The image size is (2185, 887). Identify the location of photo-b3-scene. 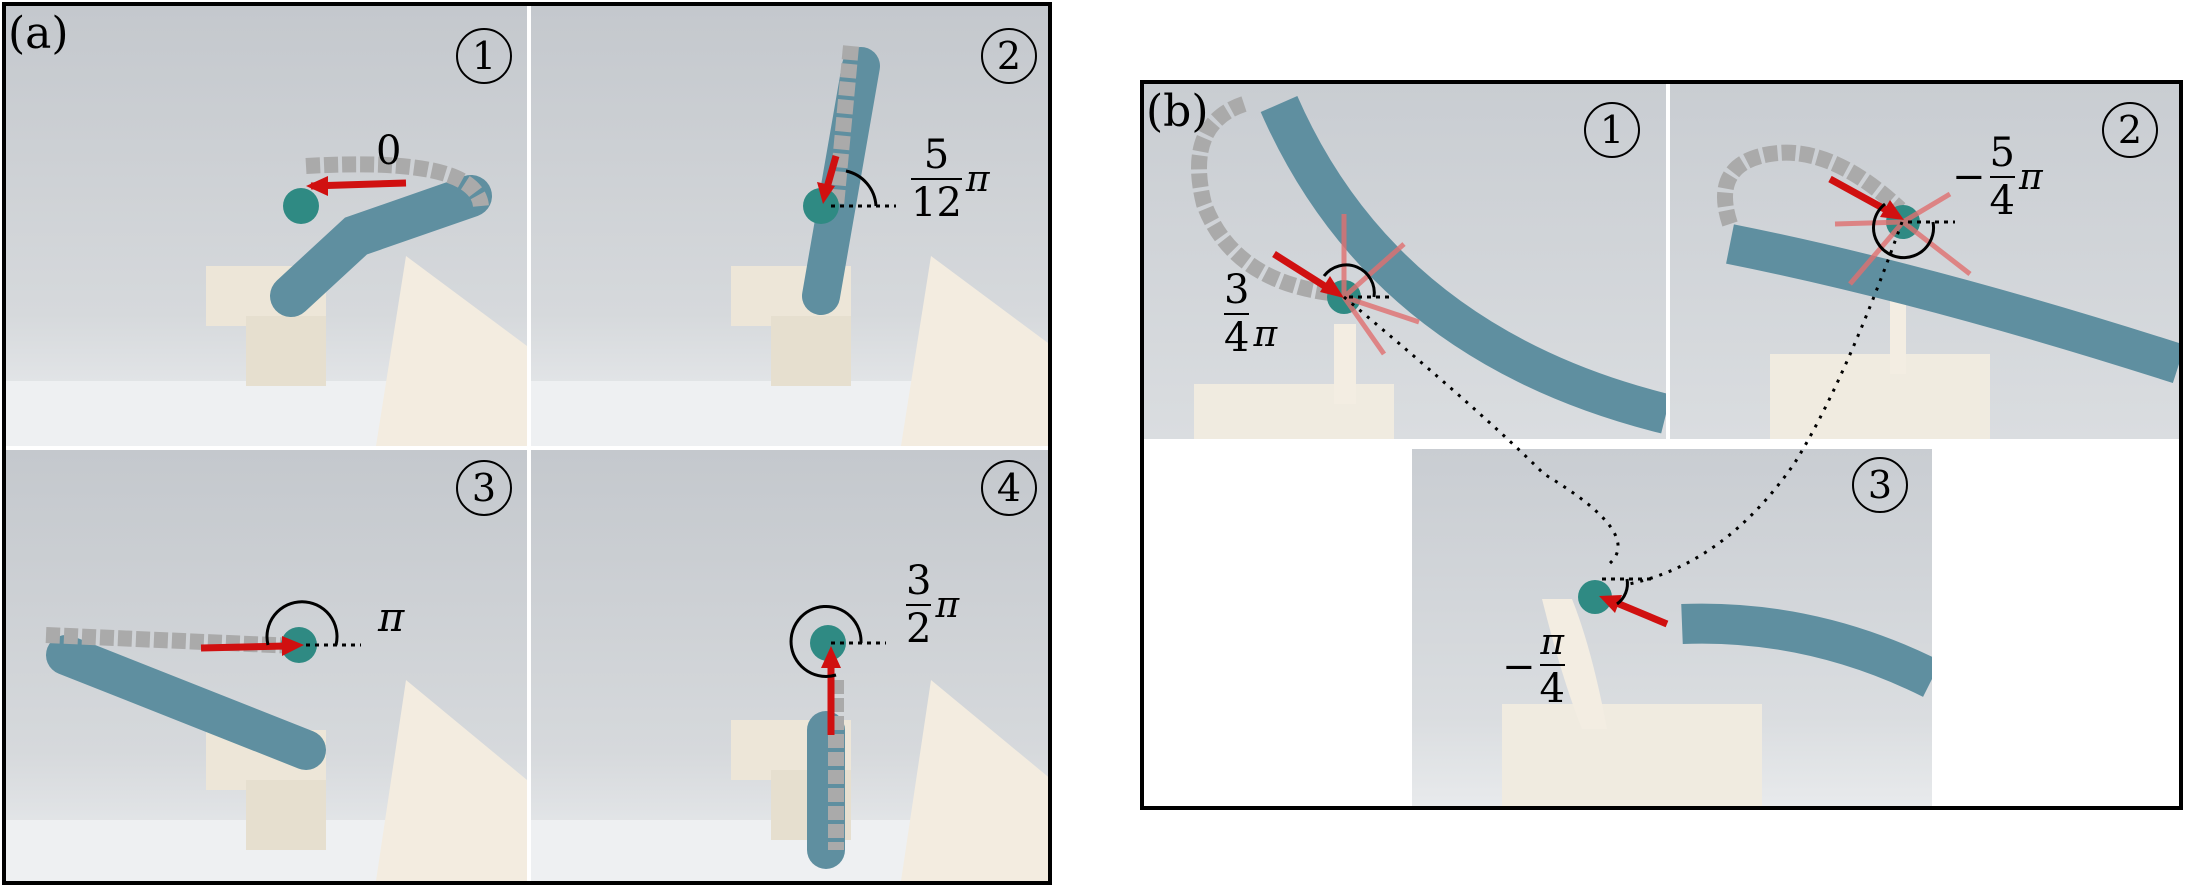
(1717, 691).